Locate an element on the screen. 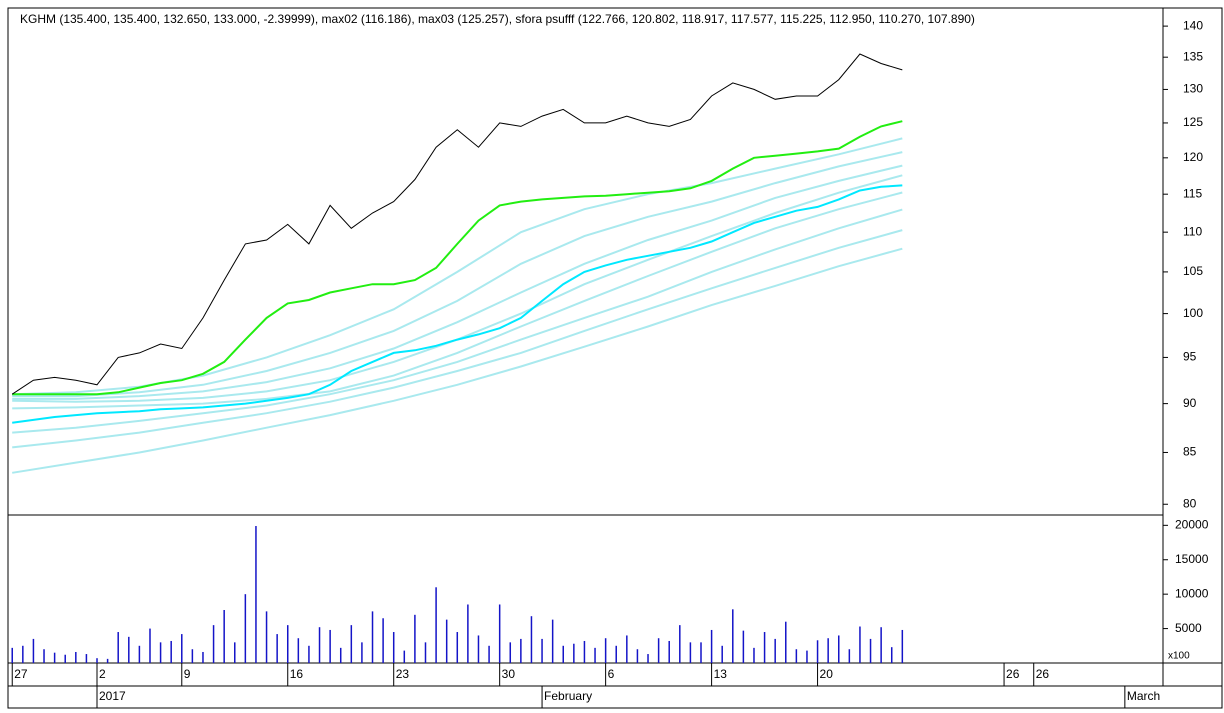 The width and height of the screenshot is (1224, 713). y-tick-label: 125 is located at coordinates (1193, 122).